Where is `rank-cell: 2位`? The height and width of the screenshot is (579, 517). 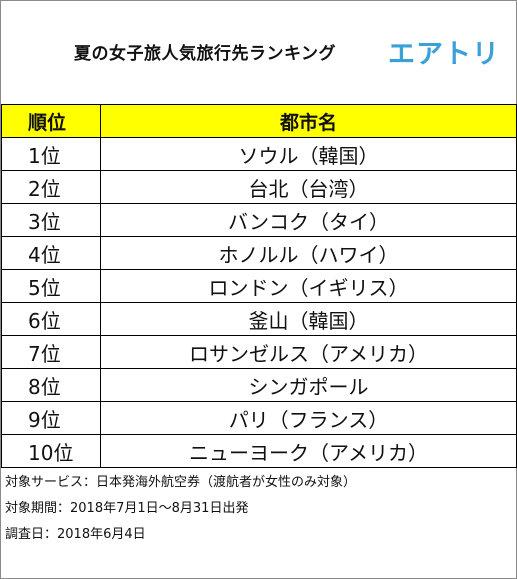 rank-cell: 2位 is located at coordinates (51, 187).